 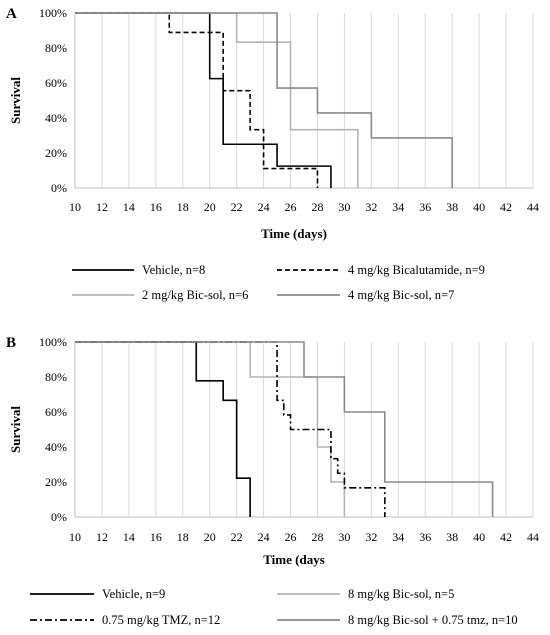 What do you see at coordinates (416, 270) in the screenshot?
I see `legend-label: 4 mg/kg Bicalutamide, n=9` at bounding box center [416, 270].